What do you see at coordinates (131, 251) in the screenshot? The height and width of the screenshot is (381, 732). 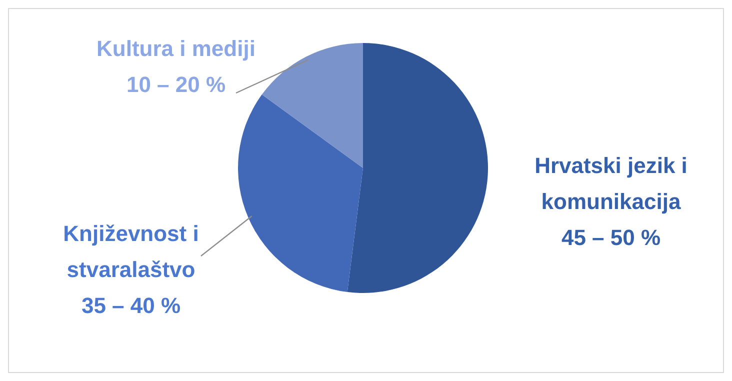 I see `slice-label: Književnost i stvaralaštvo` at bounding box center [131, 251].